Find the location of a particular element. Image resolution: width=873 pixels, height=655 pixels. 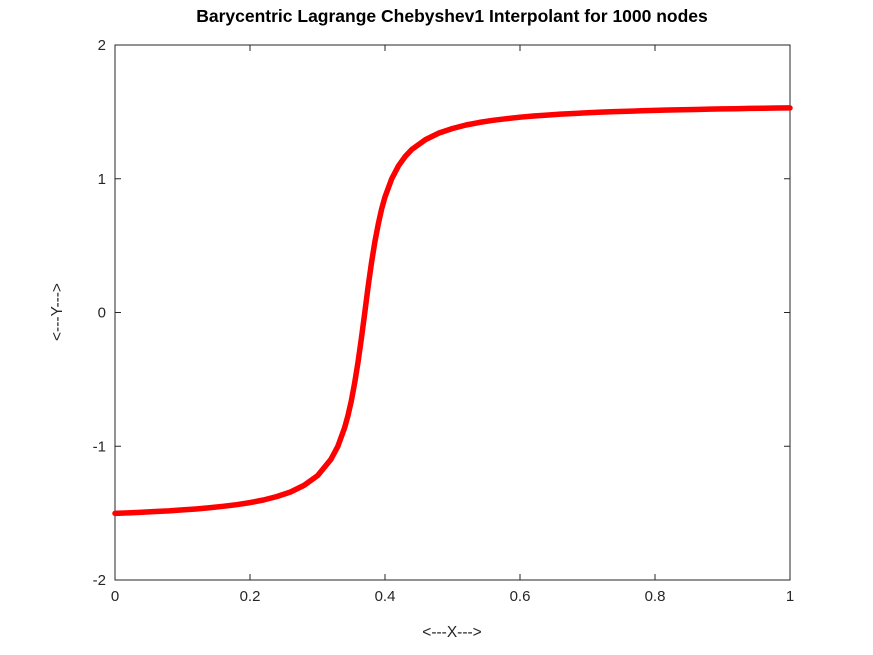

y-tick-label: -1 is located at coordinates (99, 446).